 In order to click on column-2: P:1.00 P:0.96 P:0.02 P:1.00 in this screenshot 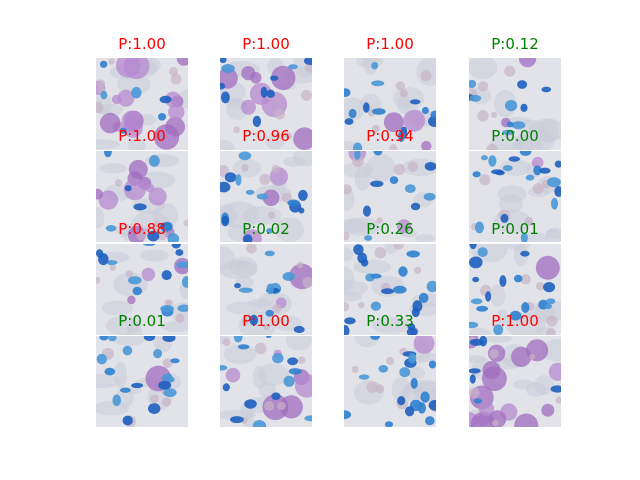, I will do `click(266, 231)`.